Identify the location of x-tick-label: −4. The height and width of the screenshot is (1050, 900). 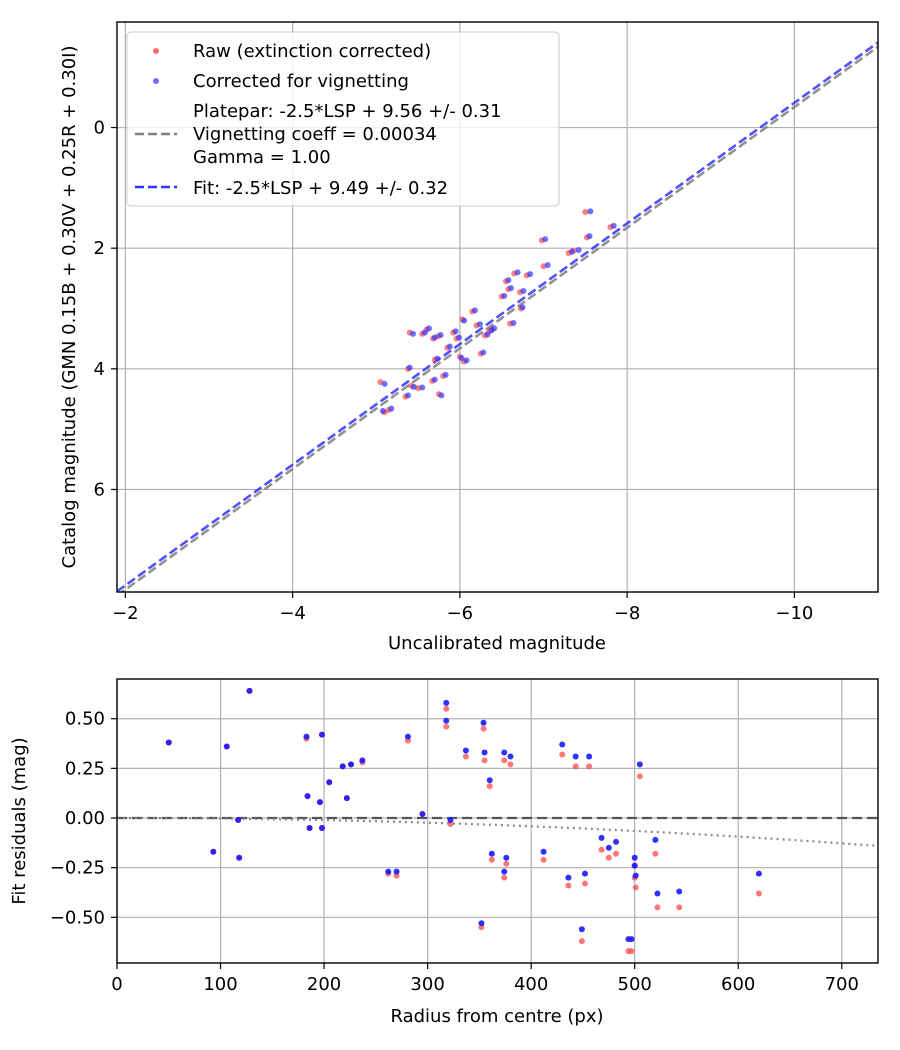
(292, 613).